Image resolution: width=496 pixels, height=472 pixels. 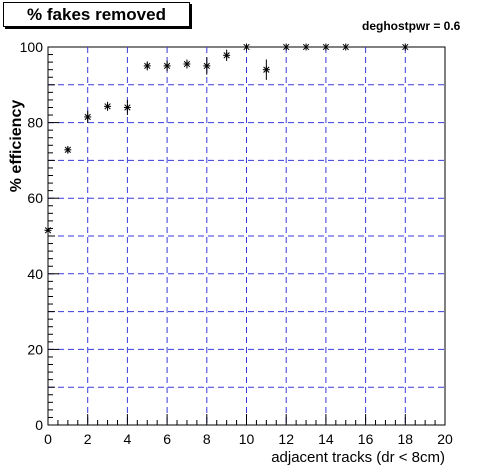 What do you see at coordinates (88, 439) in the screenshot?
I see `x-tick-label: 2` at bounding box center [88, 439].